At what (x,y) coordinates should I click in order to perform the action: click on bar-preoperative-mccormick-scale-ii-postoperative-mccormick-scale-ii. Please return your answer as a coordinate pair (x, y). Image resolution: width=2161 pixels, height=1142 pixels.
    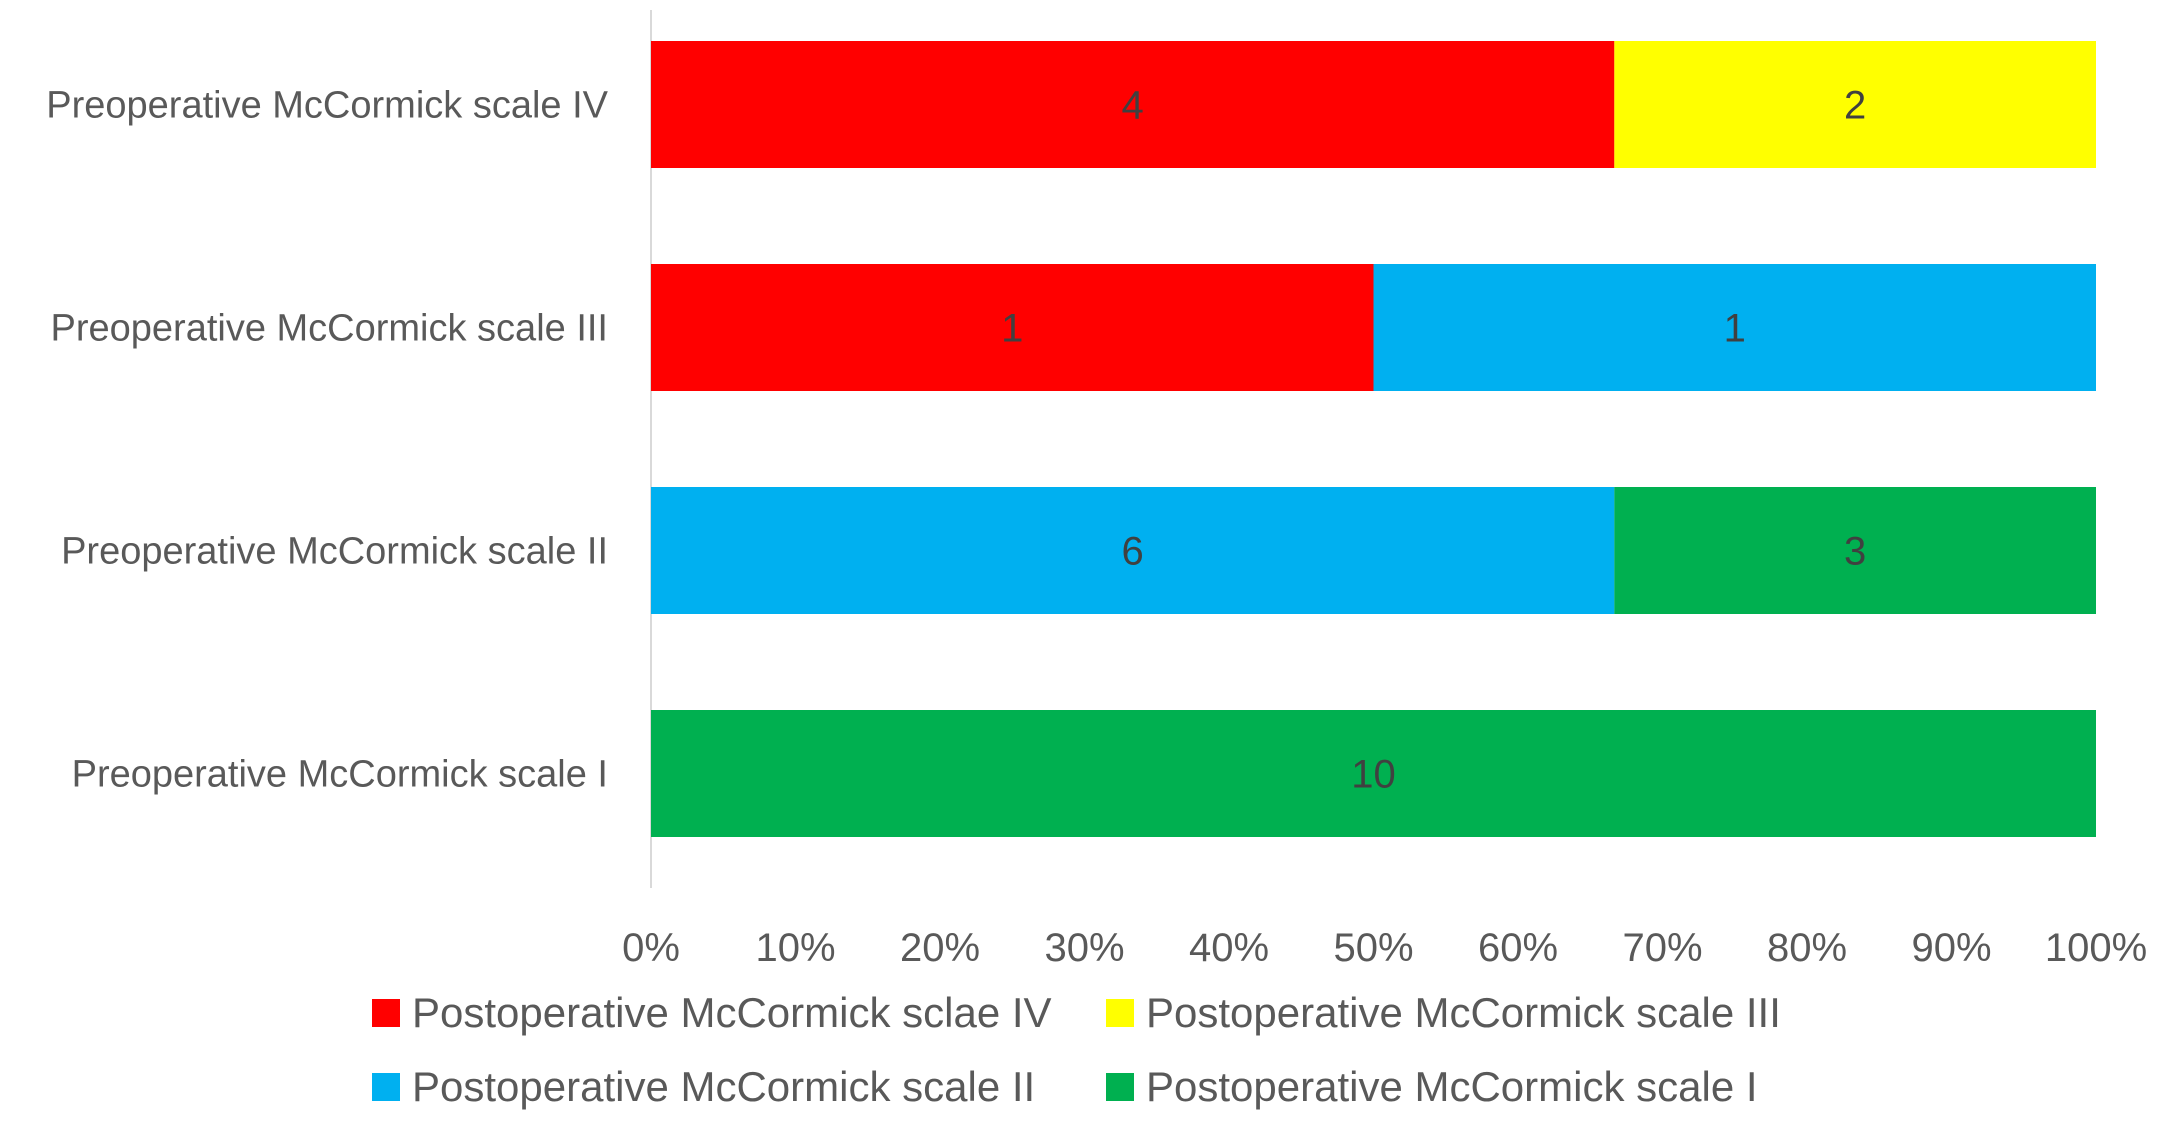
    Looking at the image, I should click on (1133, 550).